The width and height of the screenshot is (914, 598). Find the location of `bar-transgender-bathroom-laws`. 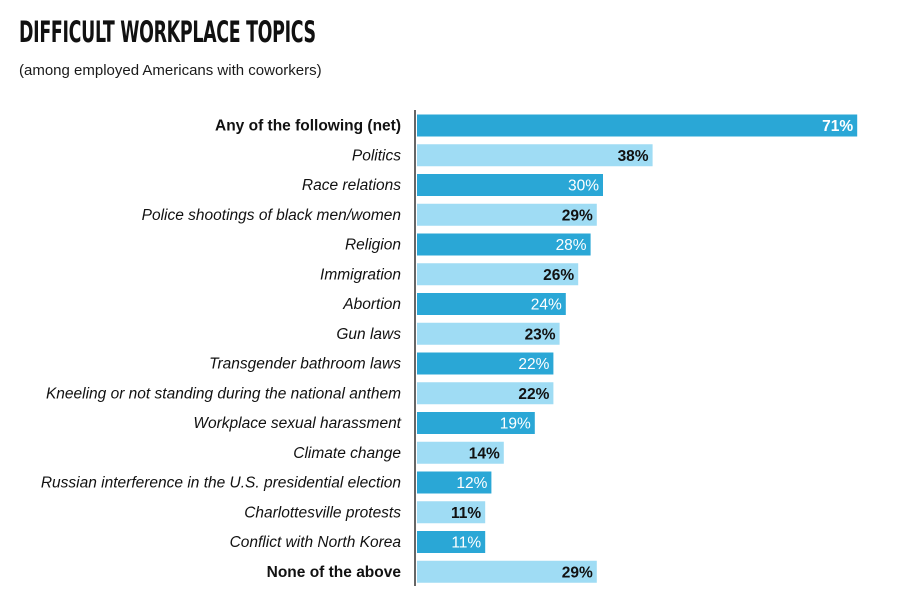

bar-transgender-bathroom-laws is located at coordinates (485, 363).